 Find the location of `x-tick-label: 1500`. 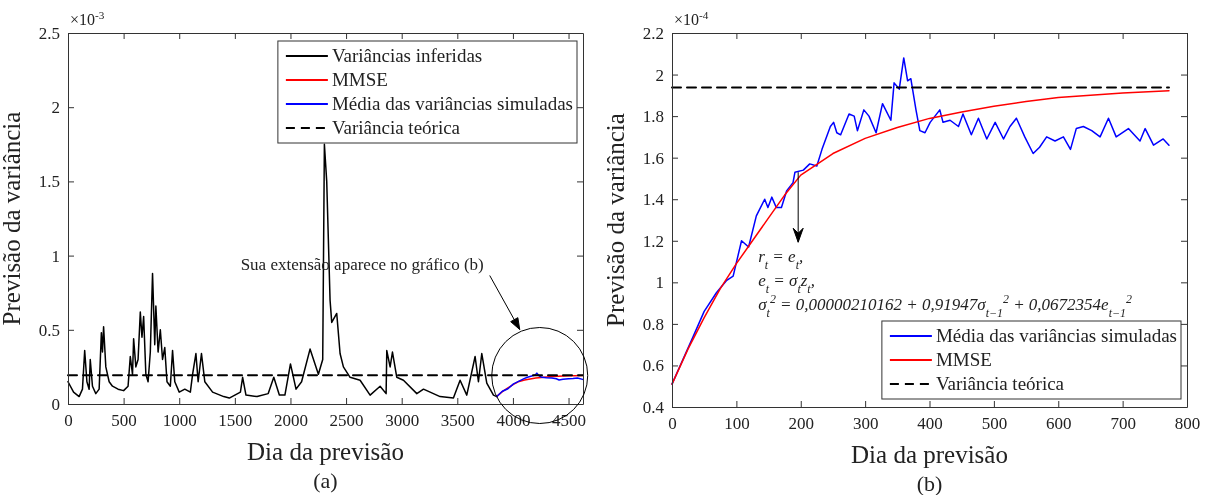

x-tick-label: 1500 is located at coordinates (235, 421).